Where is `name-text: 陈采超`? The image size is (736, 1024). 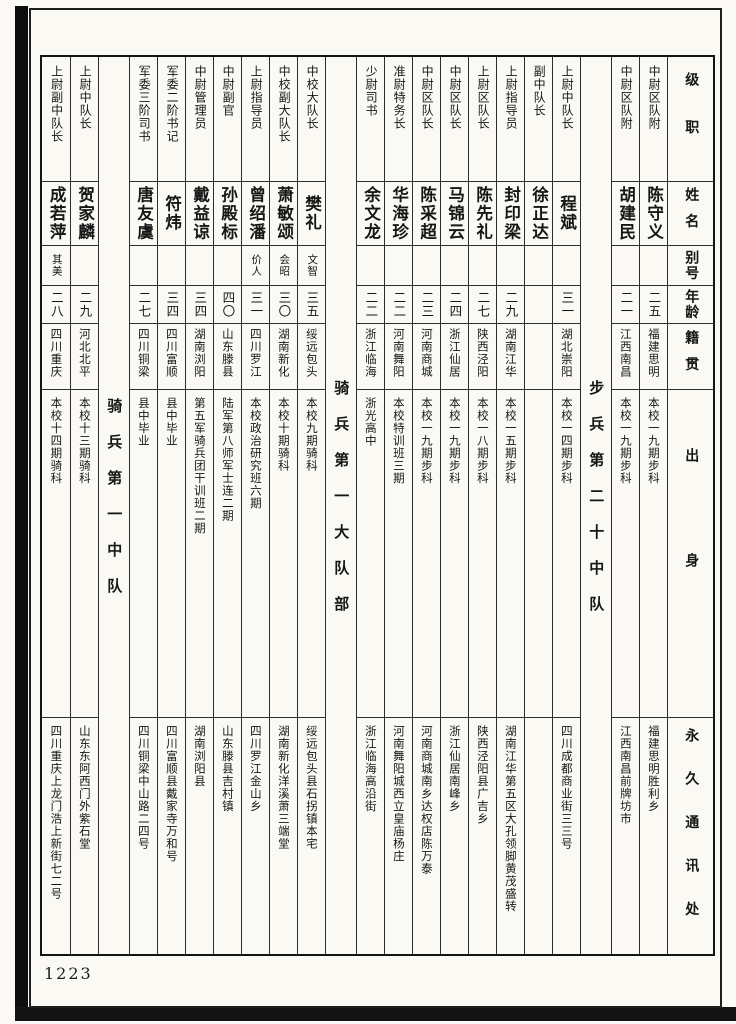
name-text: 陈采超 is located at coordinates (427, 214).